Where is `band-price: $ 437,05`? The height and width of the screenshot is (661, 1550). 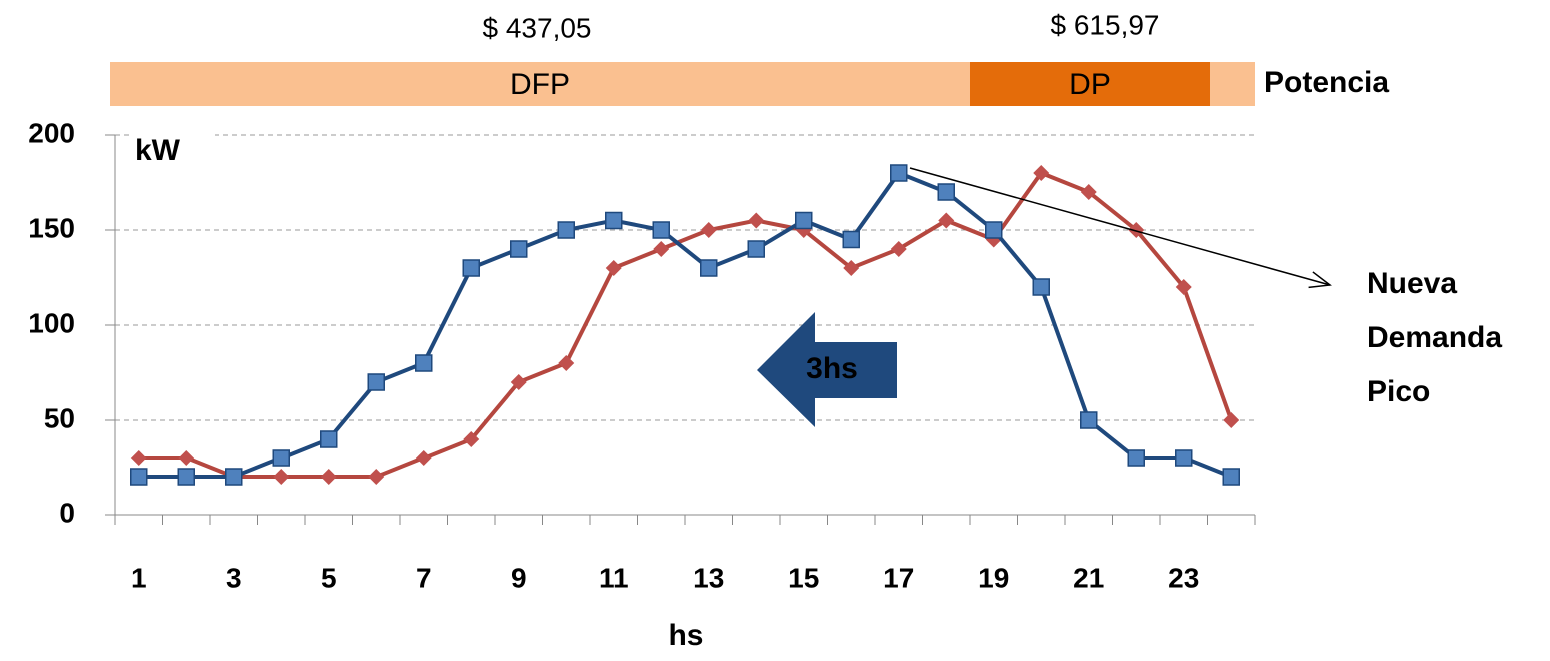
band-price: $ 437,05 is located at coordinates (537, 27).